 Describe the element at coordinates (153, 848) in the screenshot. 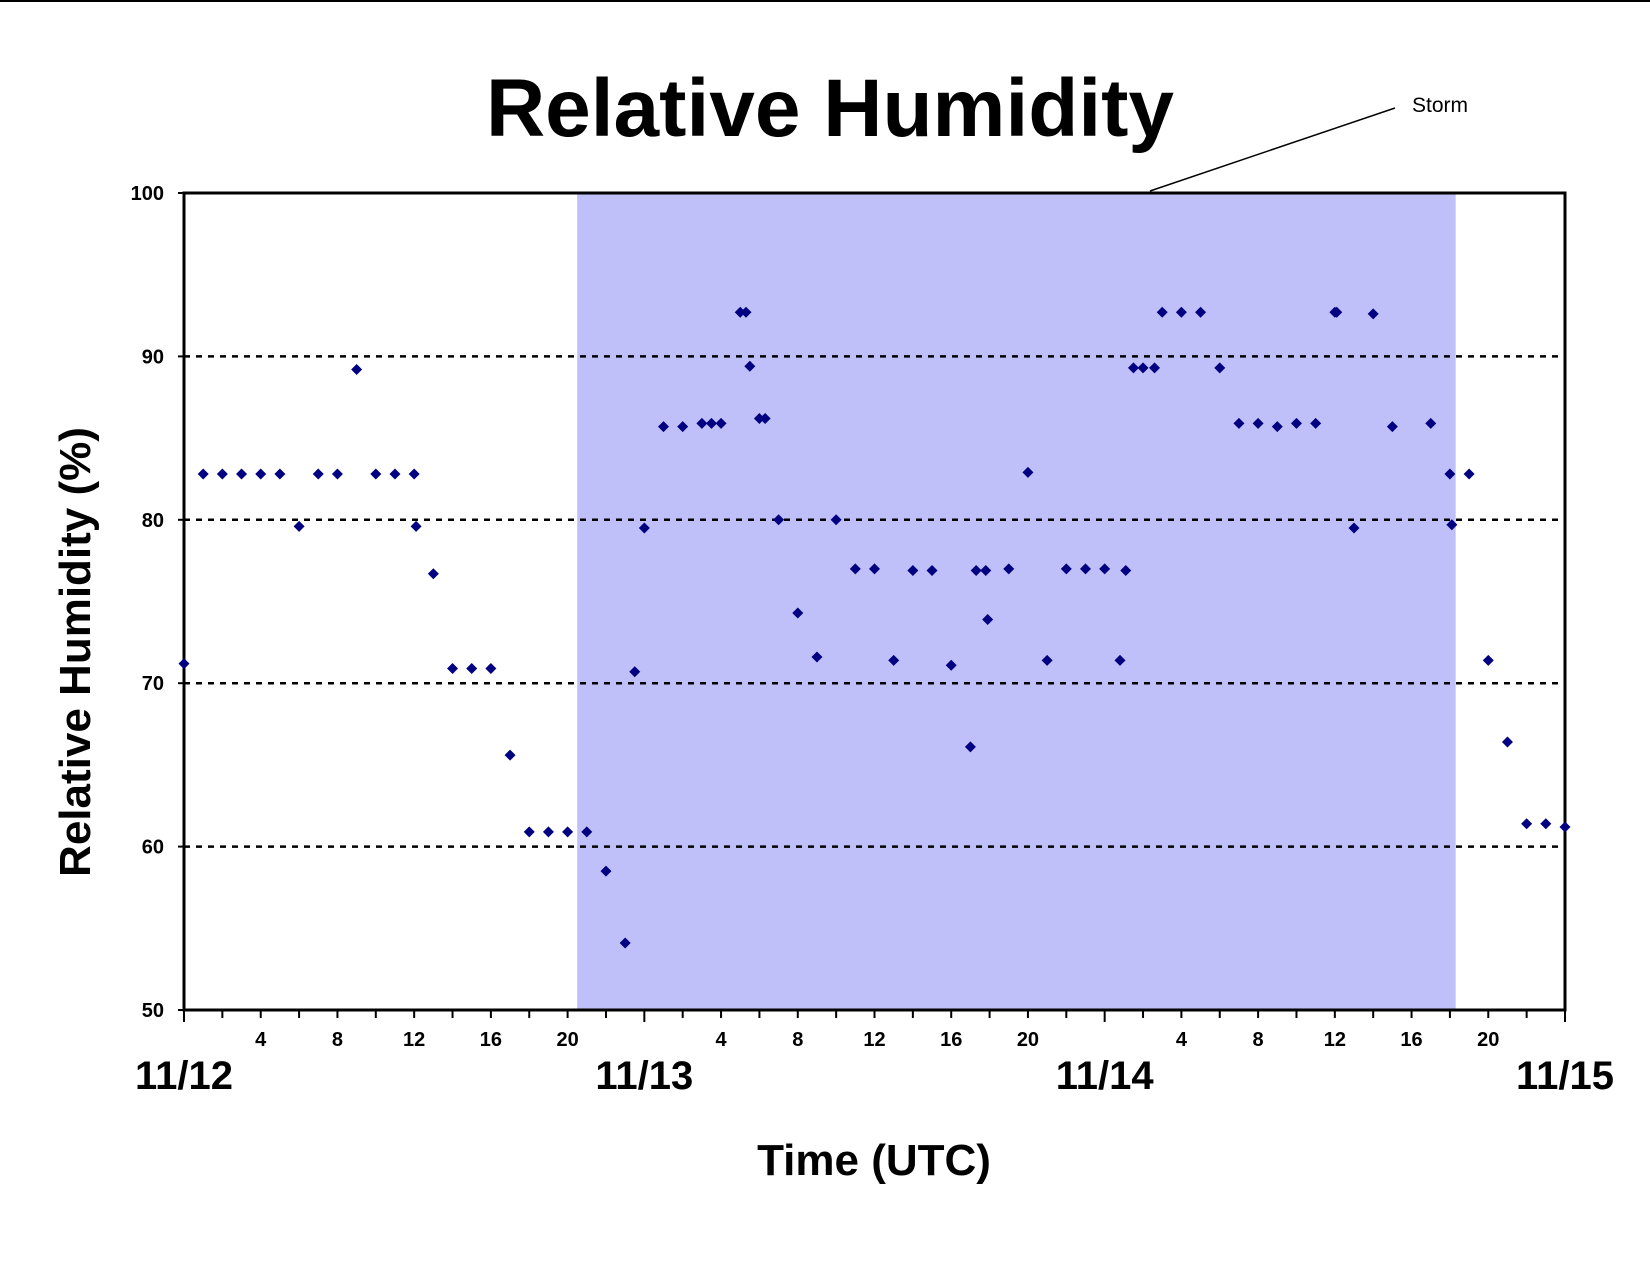

I see `y-tick-label: 60` at that location.